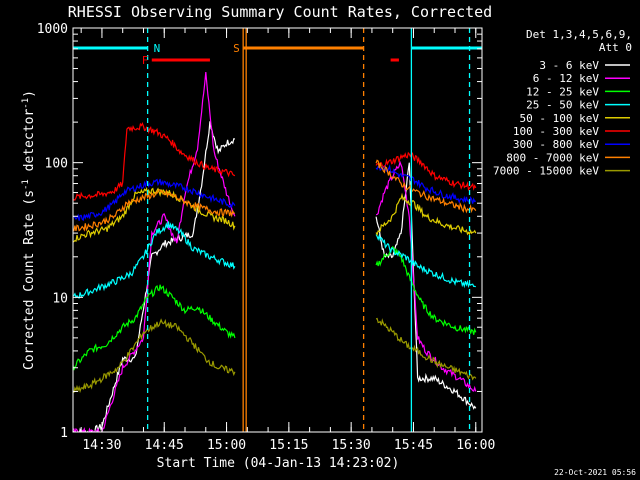 Image resolution: width=640 pixels, height=480 pixels. I want to click on series-line-9-seg1, so click(154, 356).